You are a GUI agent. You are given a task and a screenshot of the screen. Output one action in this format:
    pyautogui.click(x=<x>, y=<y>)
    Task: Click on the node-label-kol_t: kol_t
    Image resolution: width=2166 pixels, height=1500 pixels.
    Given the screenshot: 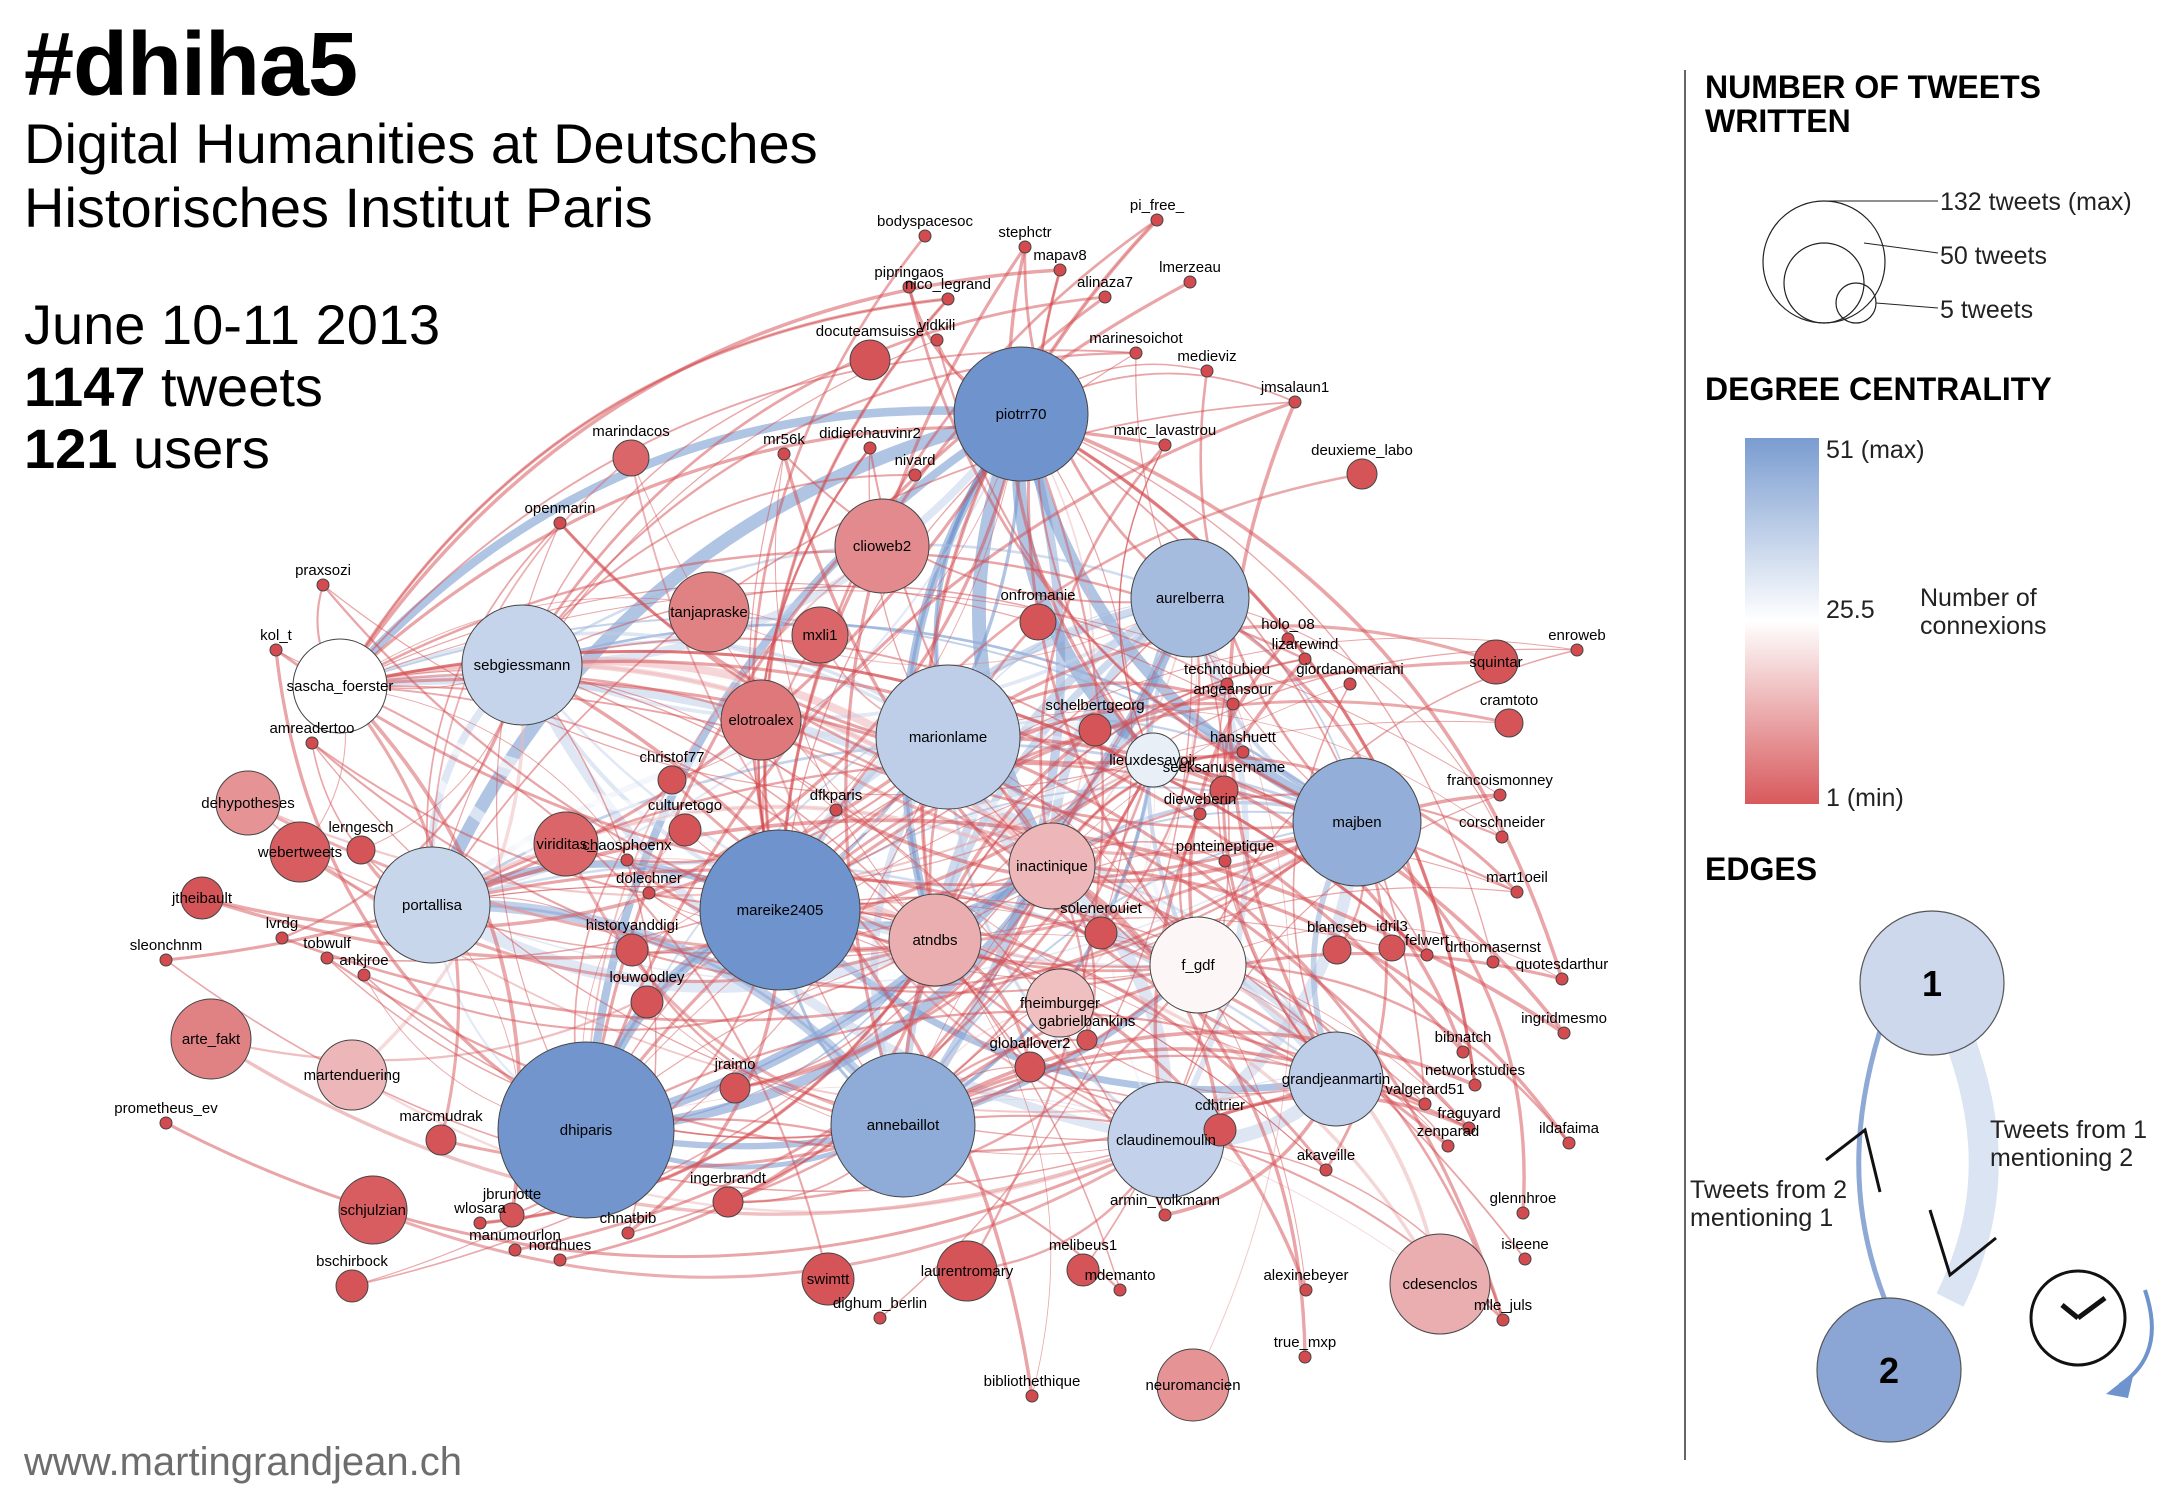 What is the action you would take?
    pyautogui.click(x=276, y=635)
    